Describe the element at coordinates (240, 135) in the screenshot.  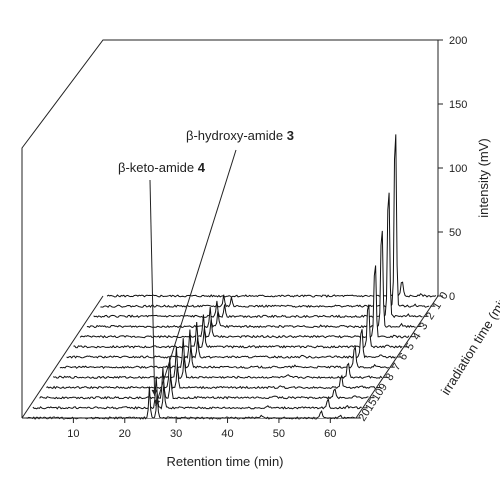
I see `annotation-label: β-hydroxy-amide 3` at that location.